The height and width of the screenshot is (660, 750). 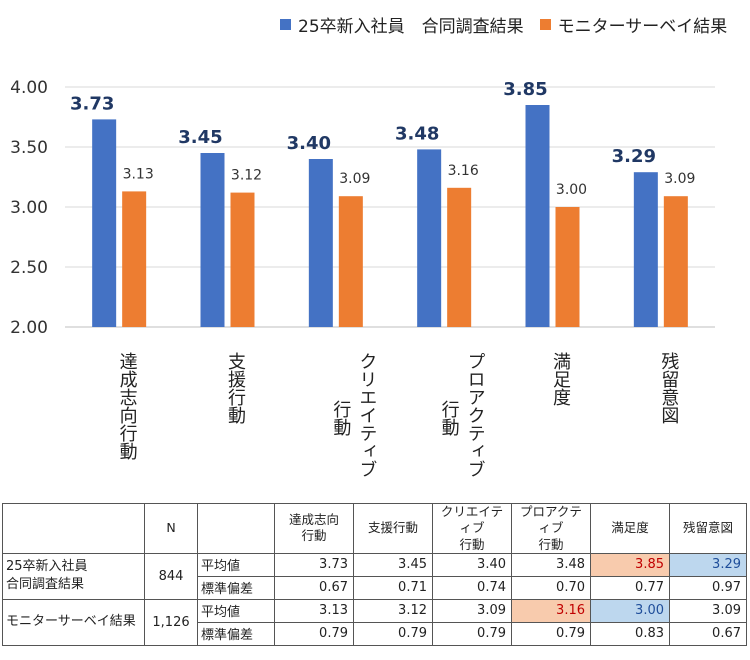 What do you see at coordinates (73, 622) in the screenshot?
I see `group-name: モニターサーベイ結果` at bounding box center [73, 622].